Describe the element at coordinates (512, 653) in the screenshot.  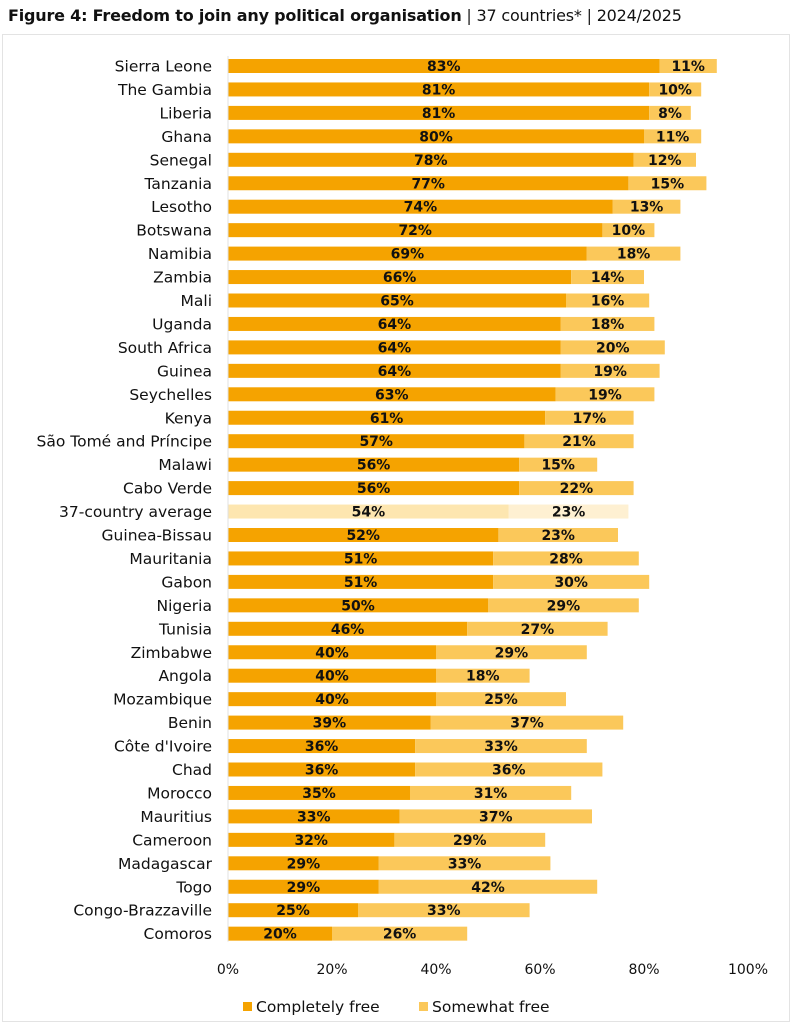
I see `value-label-somewhat-free-zimbabwe: 29%` at that location.